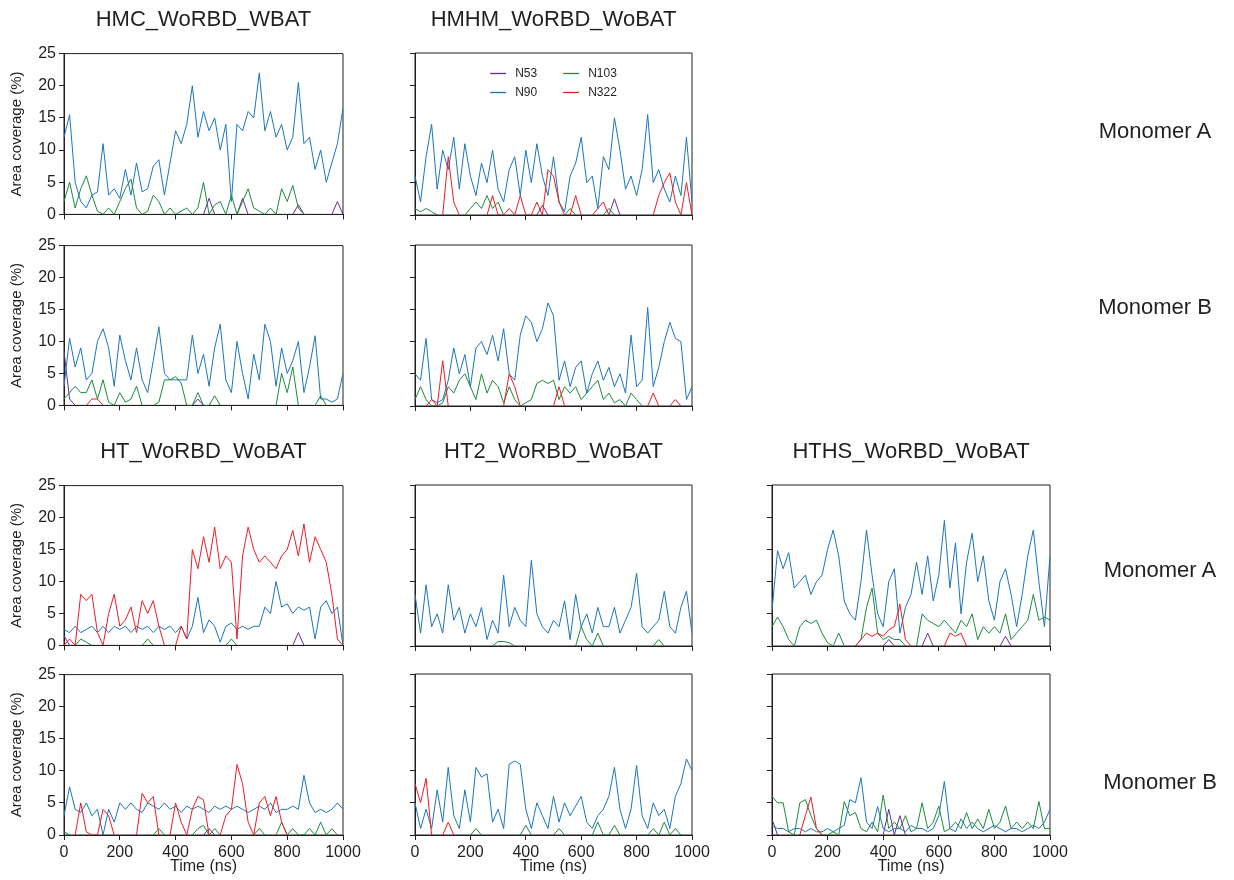 The image size is (1234, 880). What do you see at coordinates (553, 18) in the screenshot?
I see `chart-title: HMHM_WoRBD_WoBAT` at bounding box center [553, 18].